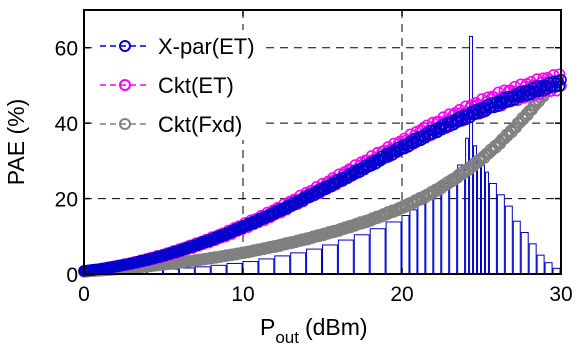 This screenshot has width=588, height=346. What do you see at coordinates (84, 294) in the screenshot?
I see `x-tick-label: 0` at bounding box center [84, 294].